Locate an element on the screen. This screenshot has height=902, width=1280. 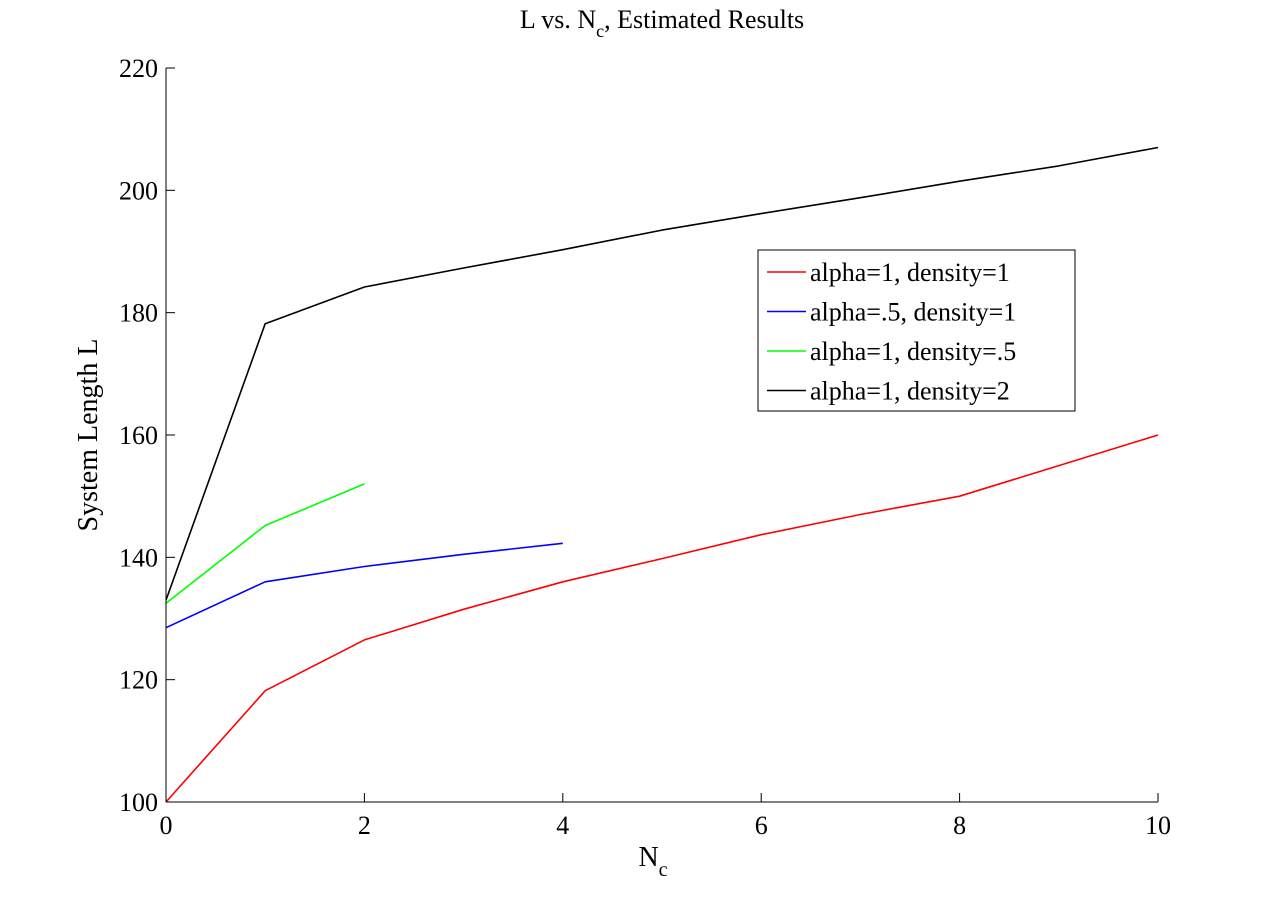
legend-label-3: alpha=1, density=.5 is located at coordinates (913, 351).